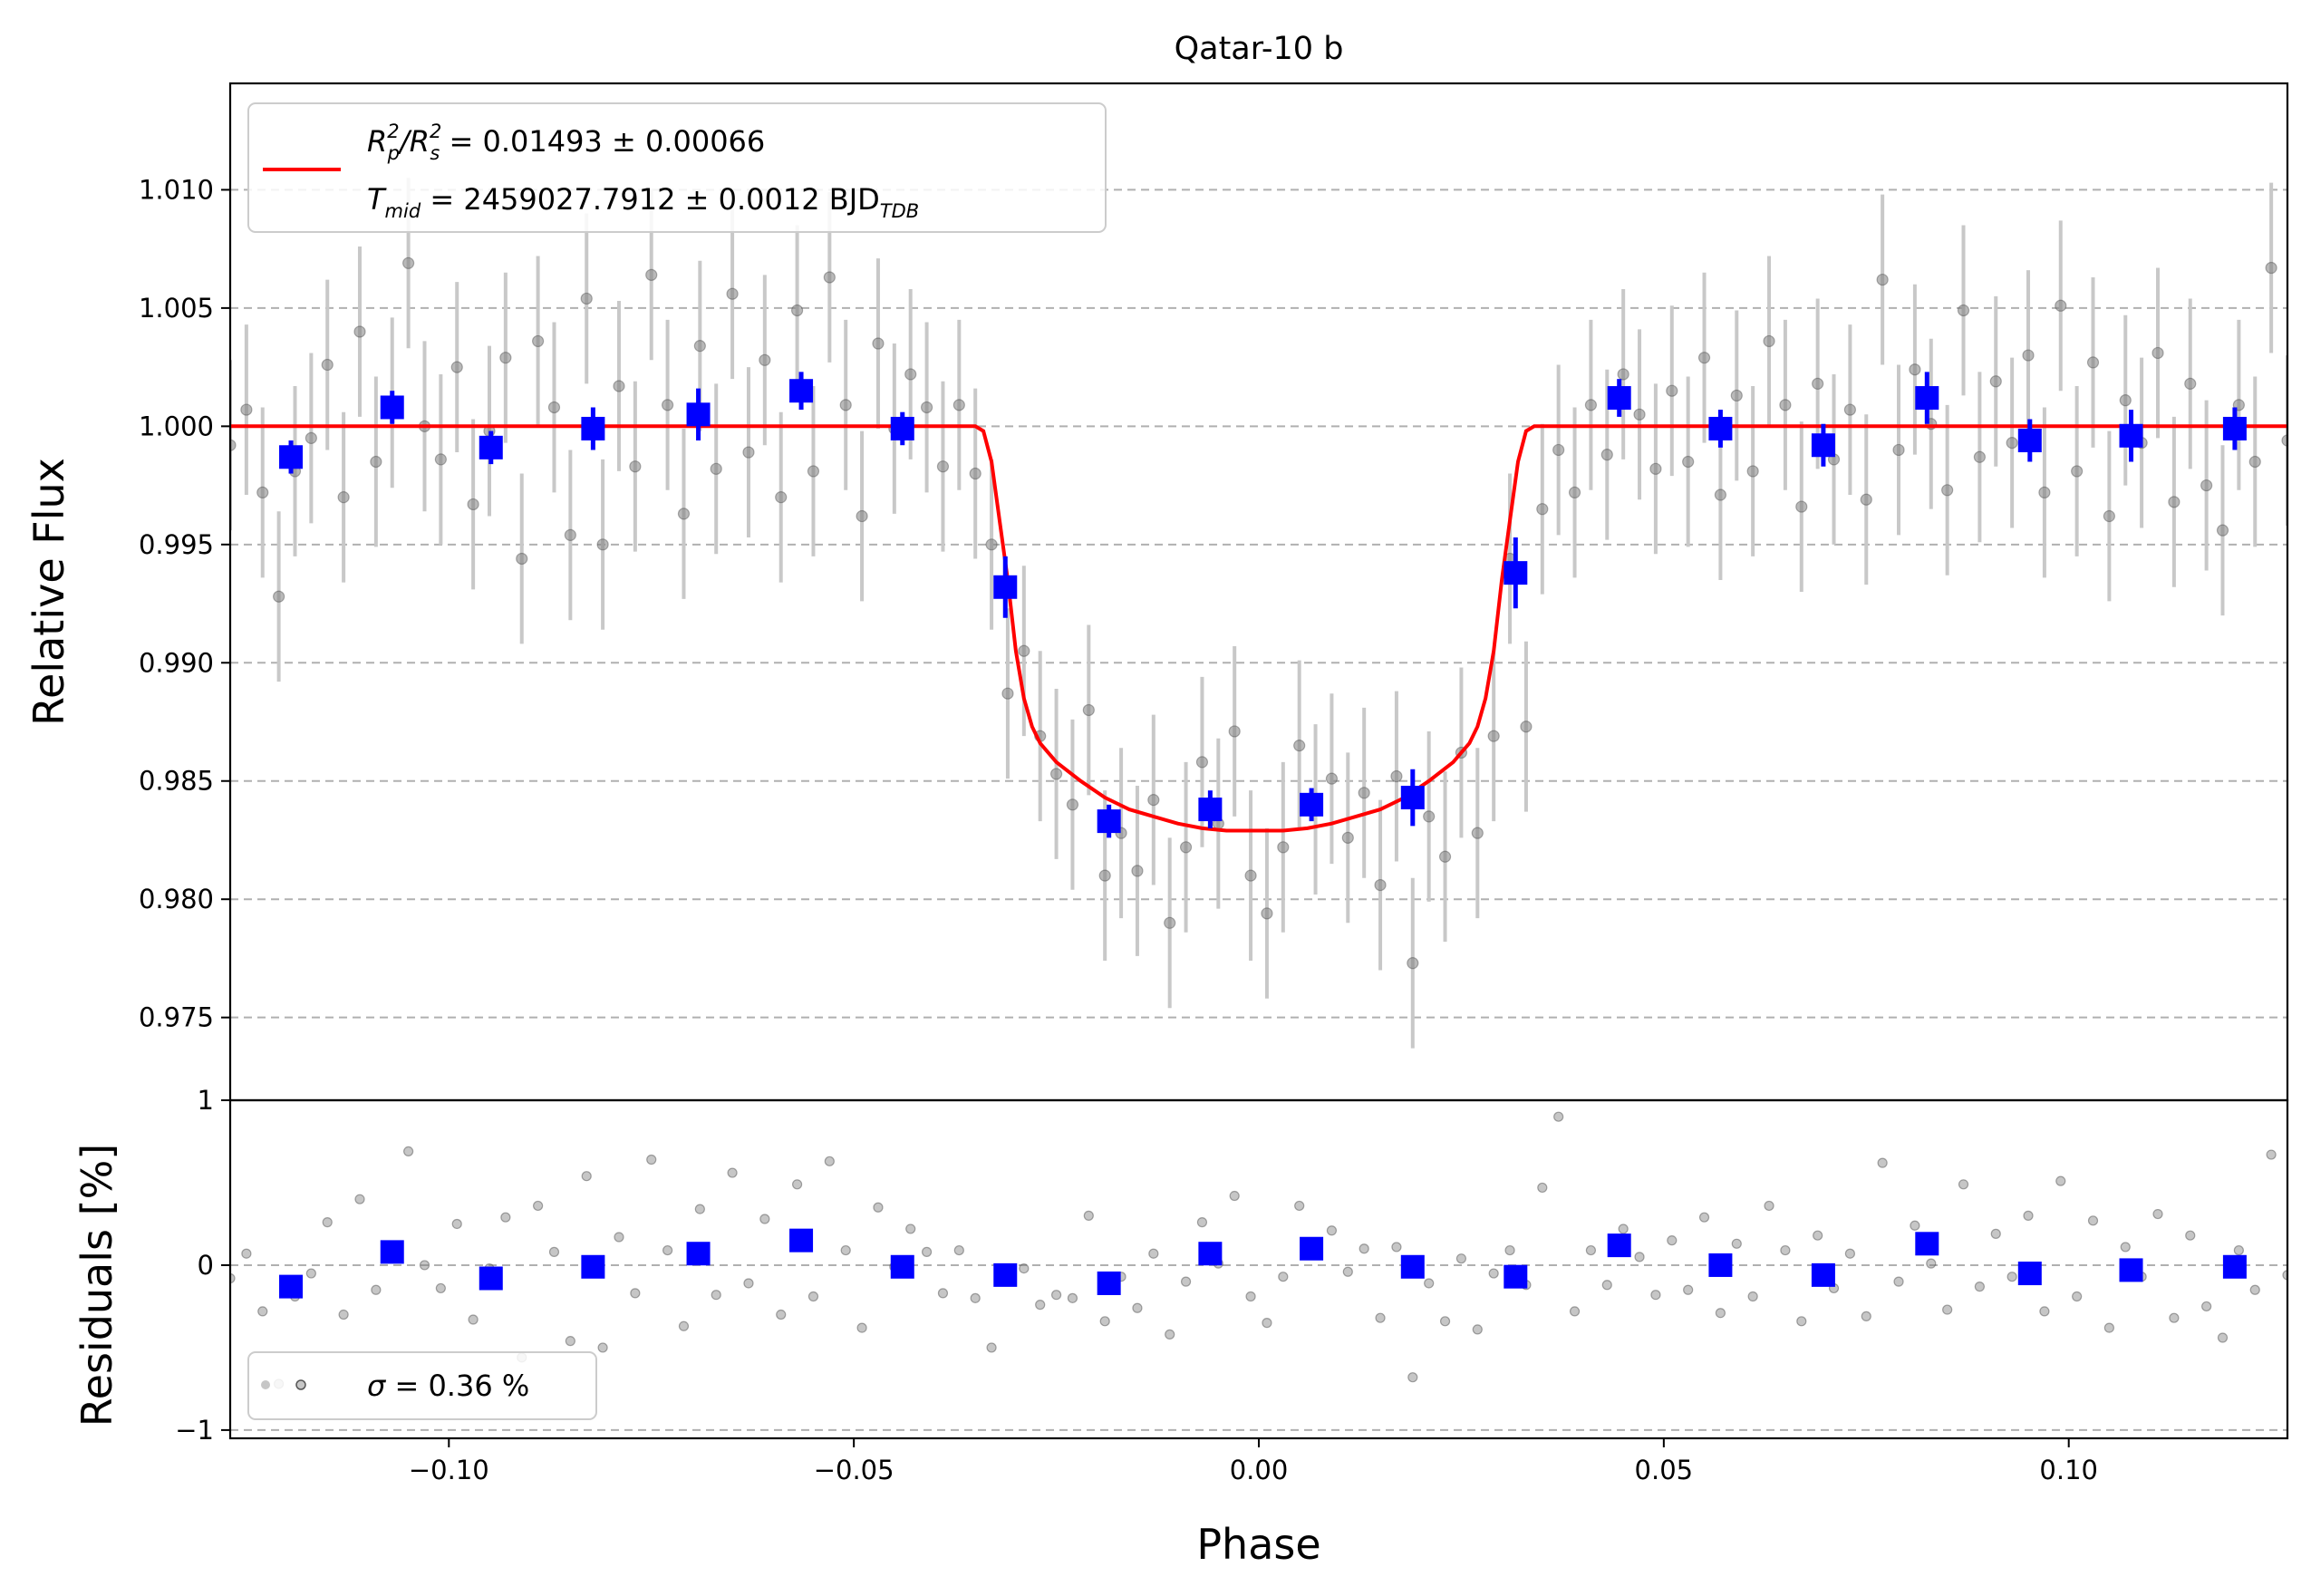 Image resolution: width=2311 pixels, height=1596 pixels. I want to click on x-tick-label: −0.10, so click(449, 1470).